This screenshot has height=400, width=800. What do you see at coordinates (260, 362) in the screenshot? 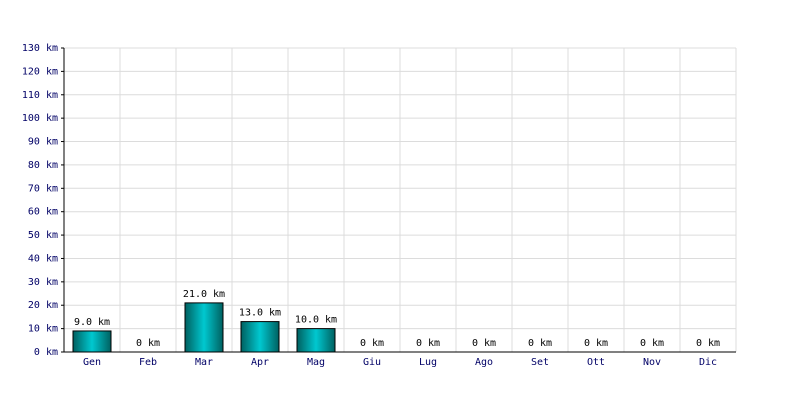
I see `x-tick-label: Apr` at bounding box center [260, 362].